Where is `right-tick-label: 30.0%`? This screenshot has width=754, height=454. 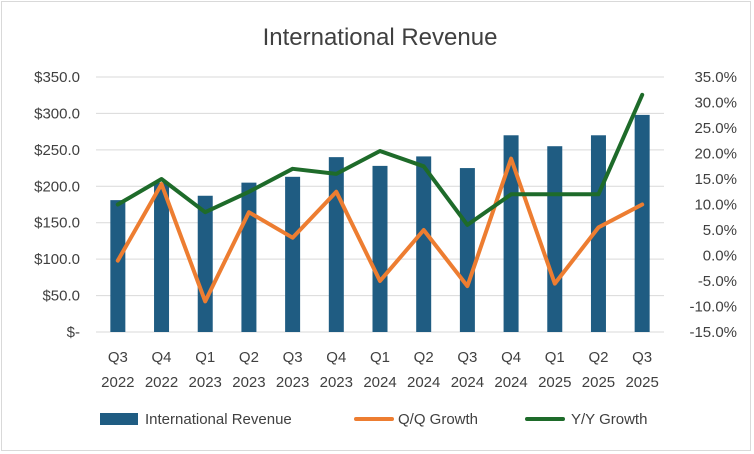
right-tick-label: 30.0% is located at coordinates (715, 103).